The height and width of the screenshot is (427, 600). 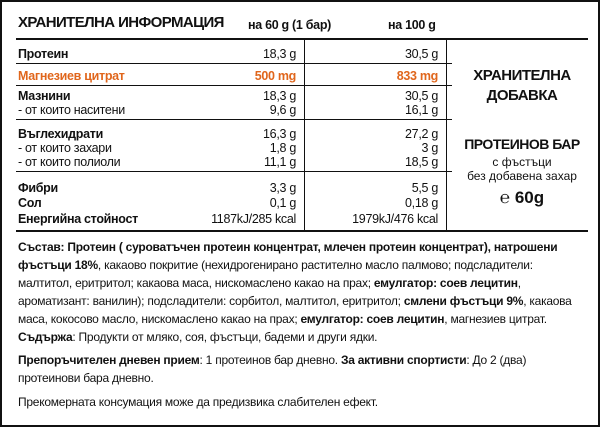 I want to click on value-per-100g: 27,2 g, so click(x=421, y=134).